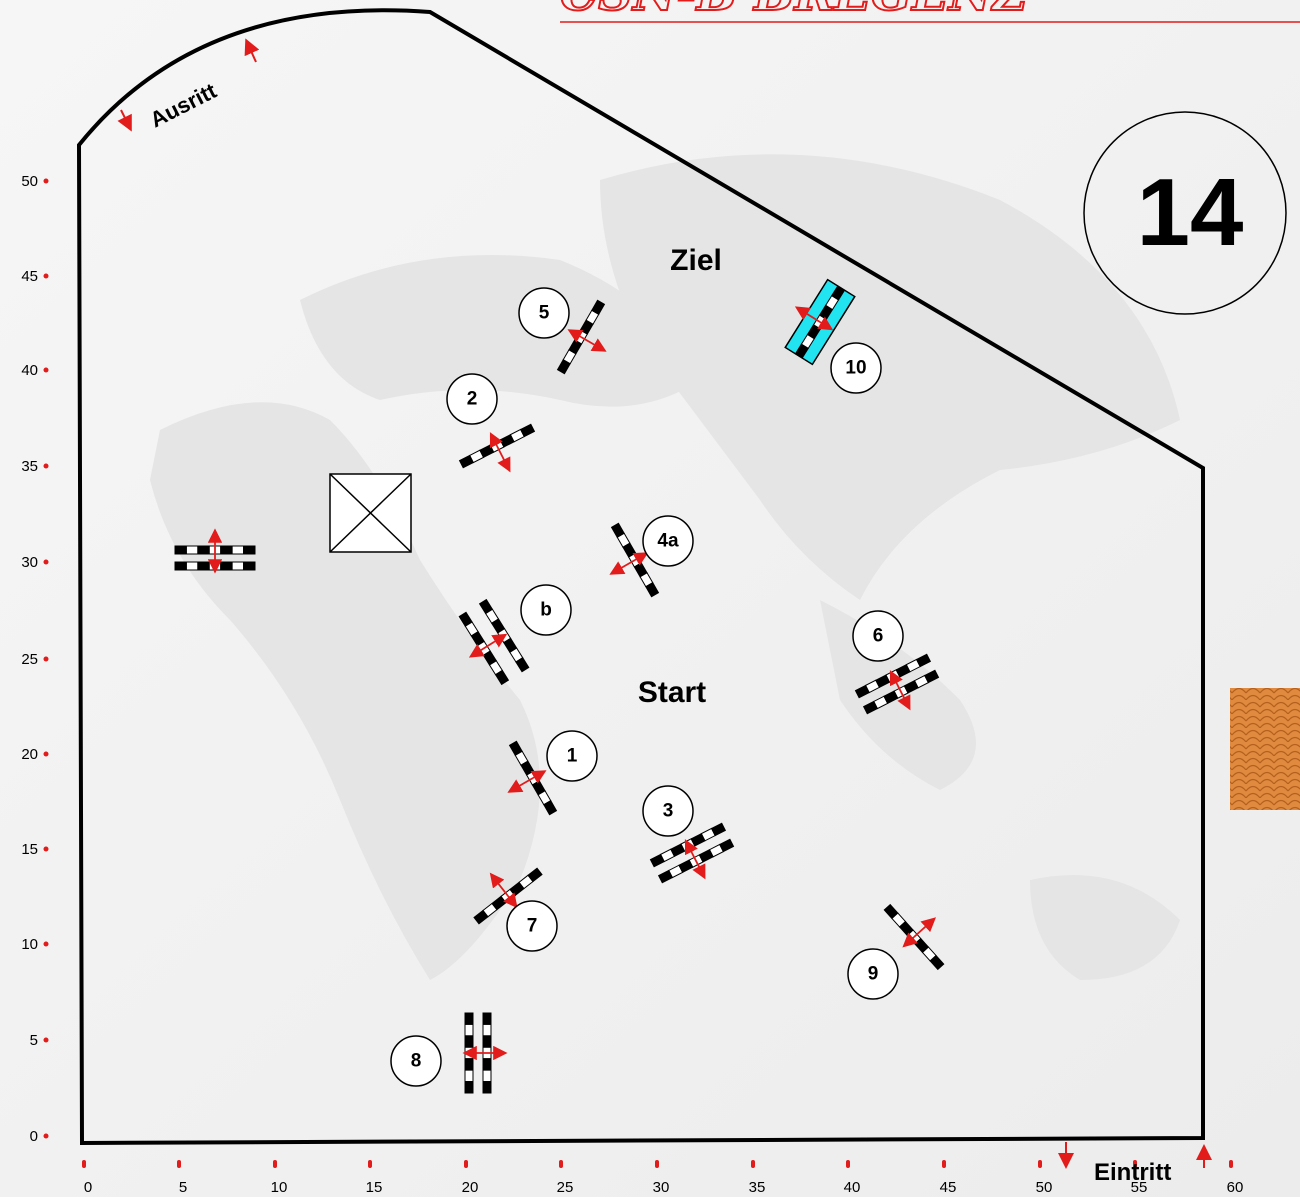  I want to click on obstacle-4b, so click(494, 642).